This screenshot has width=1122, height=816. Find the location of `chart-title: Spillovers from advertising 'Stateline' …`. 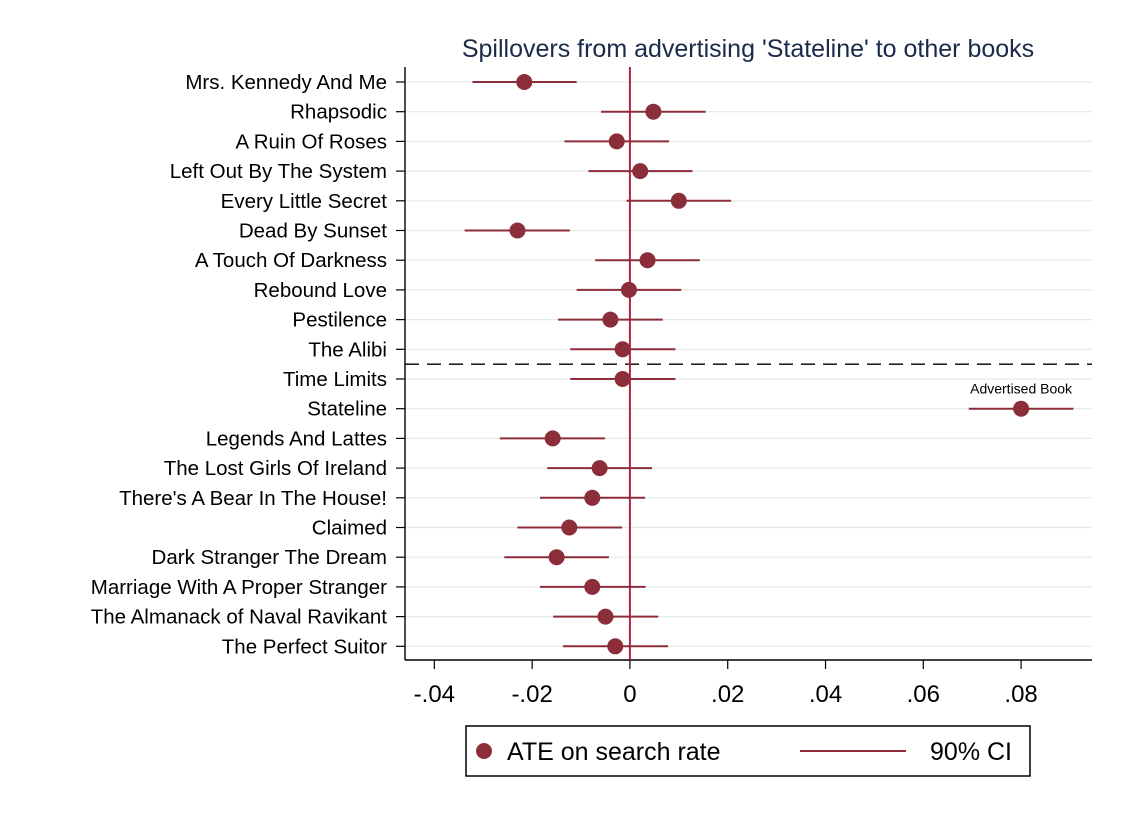

chart-title: Spillovers from advertising 'Stateline' … is located at coordinates (748, 49).